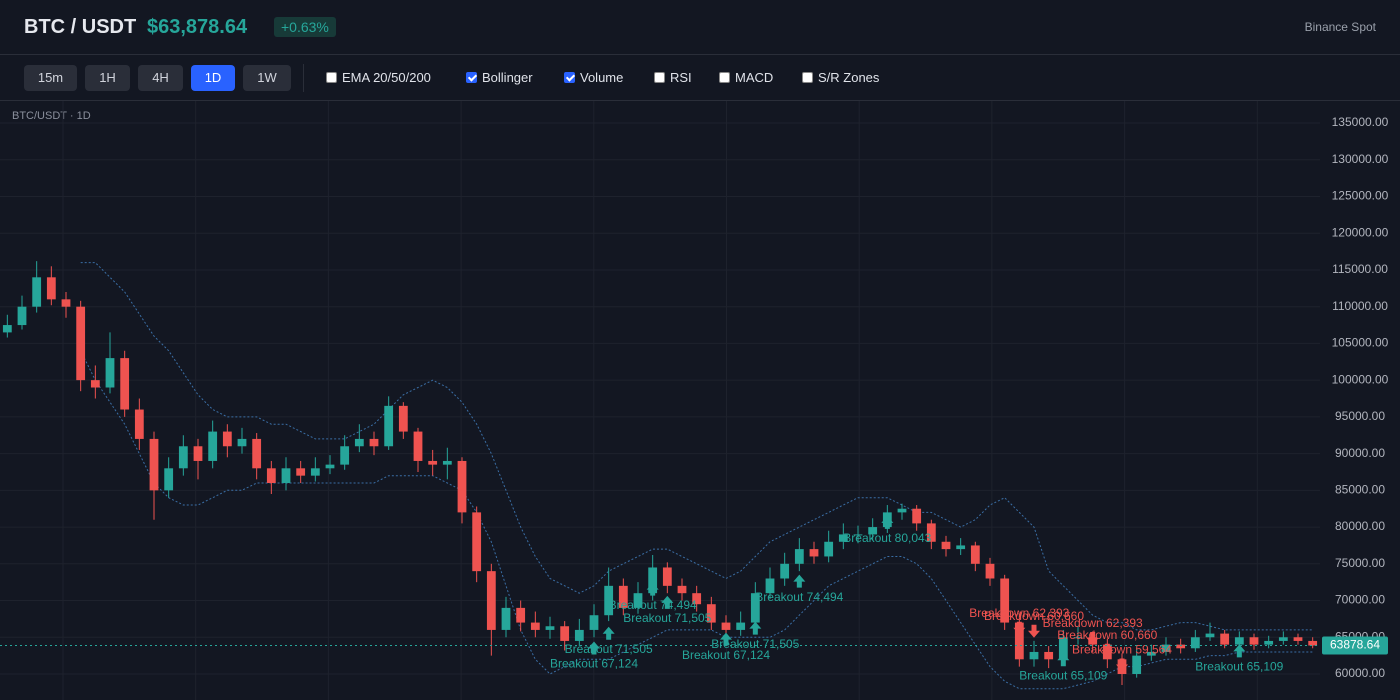 The height and width of the screenshot is (700, 1400). I want to click on timeframe-button: 1D, so click(213, 78).